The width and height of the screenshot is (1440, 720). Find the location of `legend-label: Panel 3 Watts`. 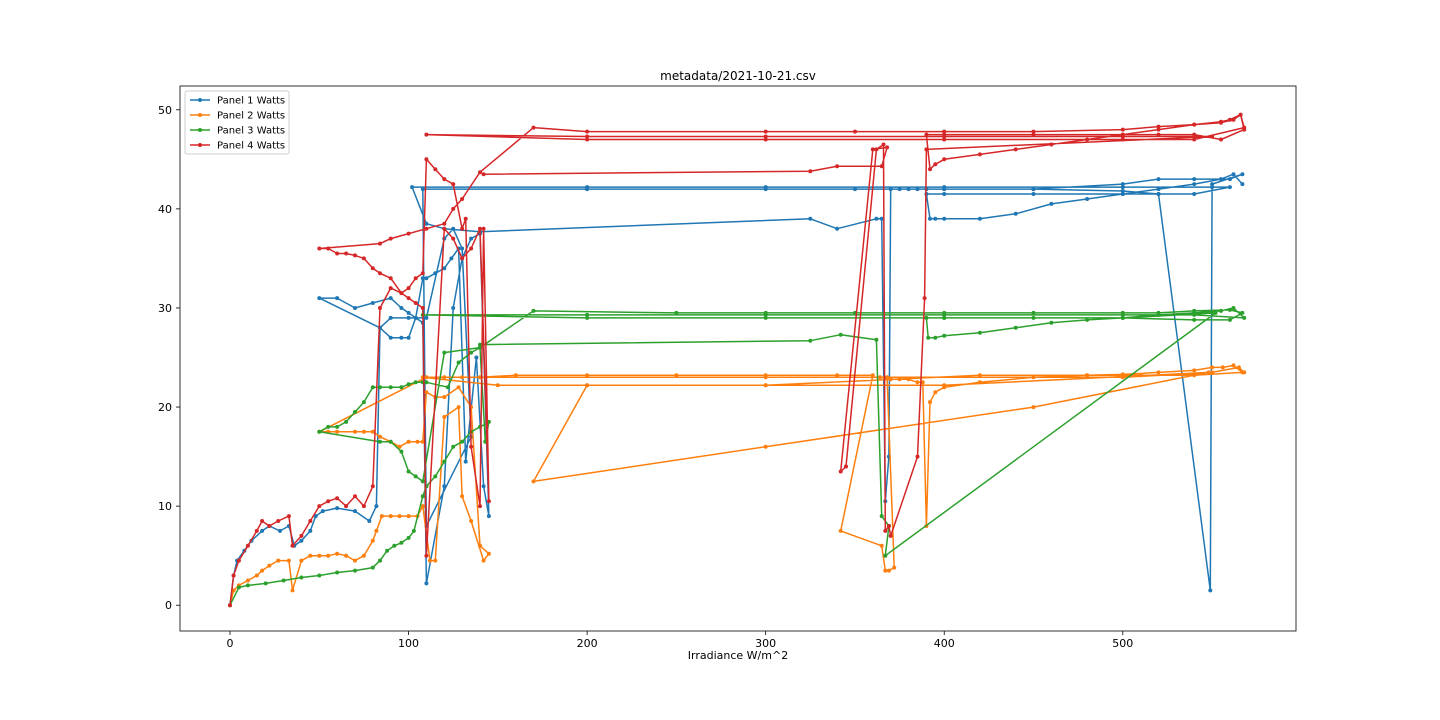

legend-label: Panel 3 Watts is located at coordinates (251, 131).